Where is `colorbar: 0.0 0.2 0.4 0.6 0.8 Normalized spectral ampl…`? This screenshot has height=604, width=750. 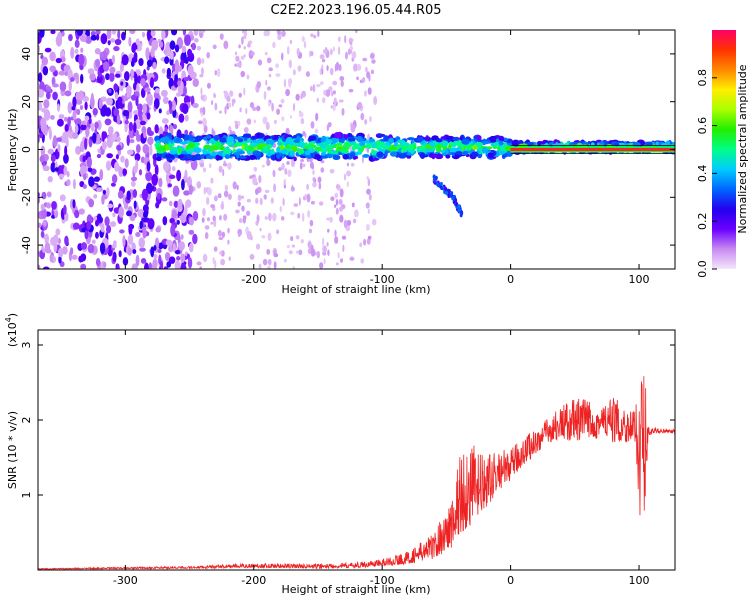
colorbar: 0.0 0.2 0.4 0.6 0.8 Normalized spectral ampl… is located at coordinates (722, 154).